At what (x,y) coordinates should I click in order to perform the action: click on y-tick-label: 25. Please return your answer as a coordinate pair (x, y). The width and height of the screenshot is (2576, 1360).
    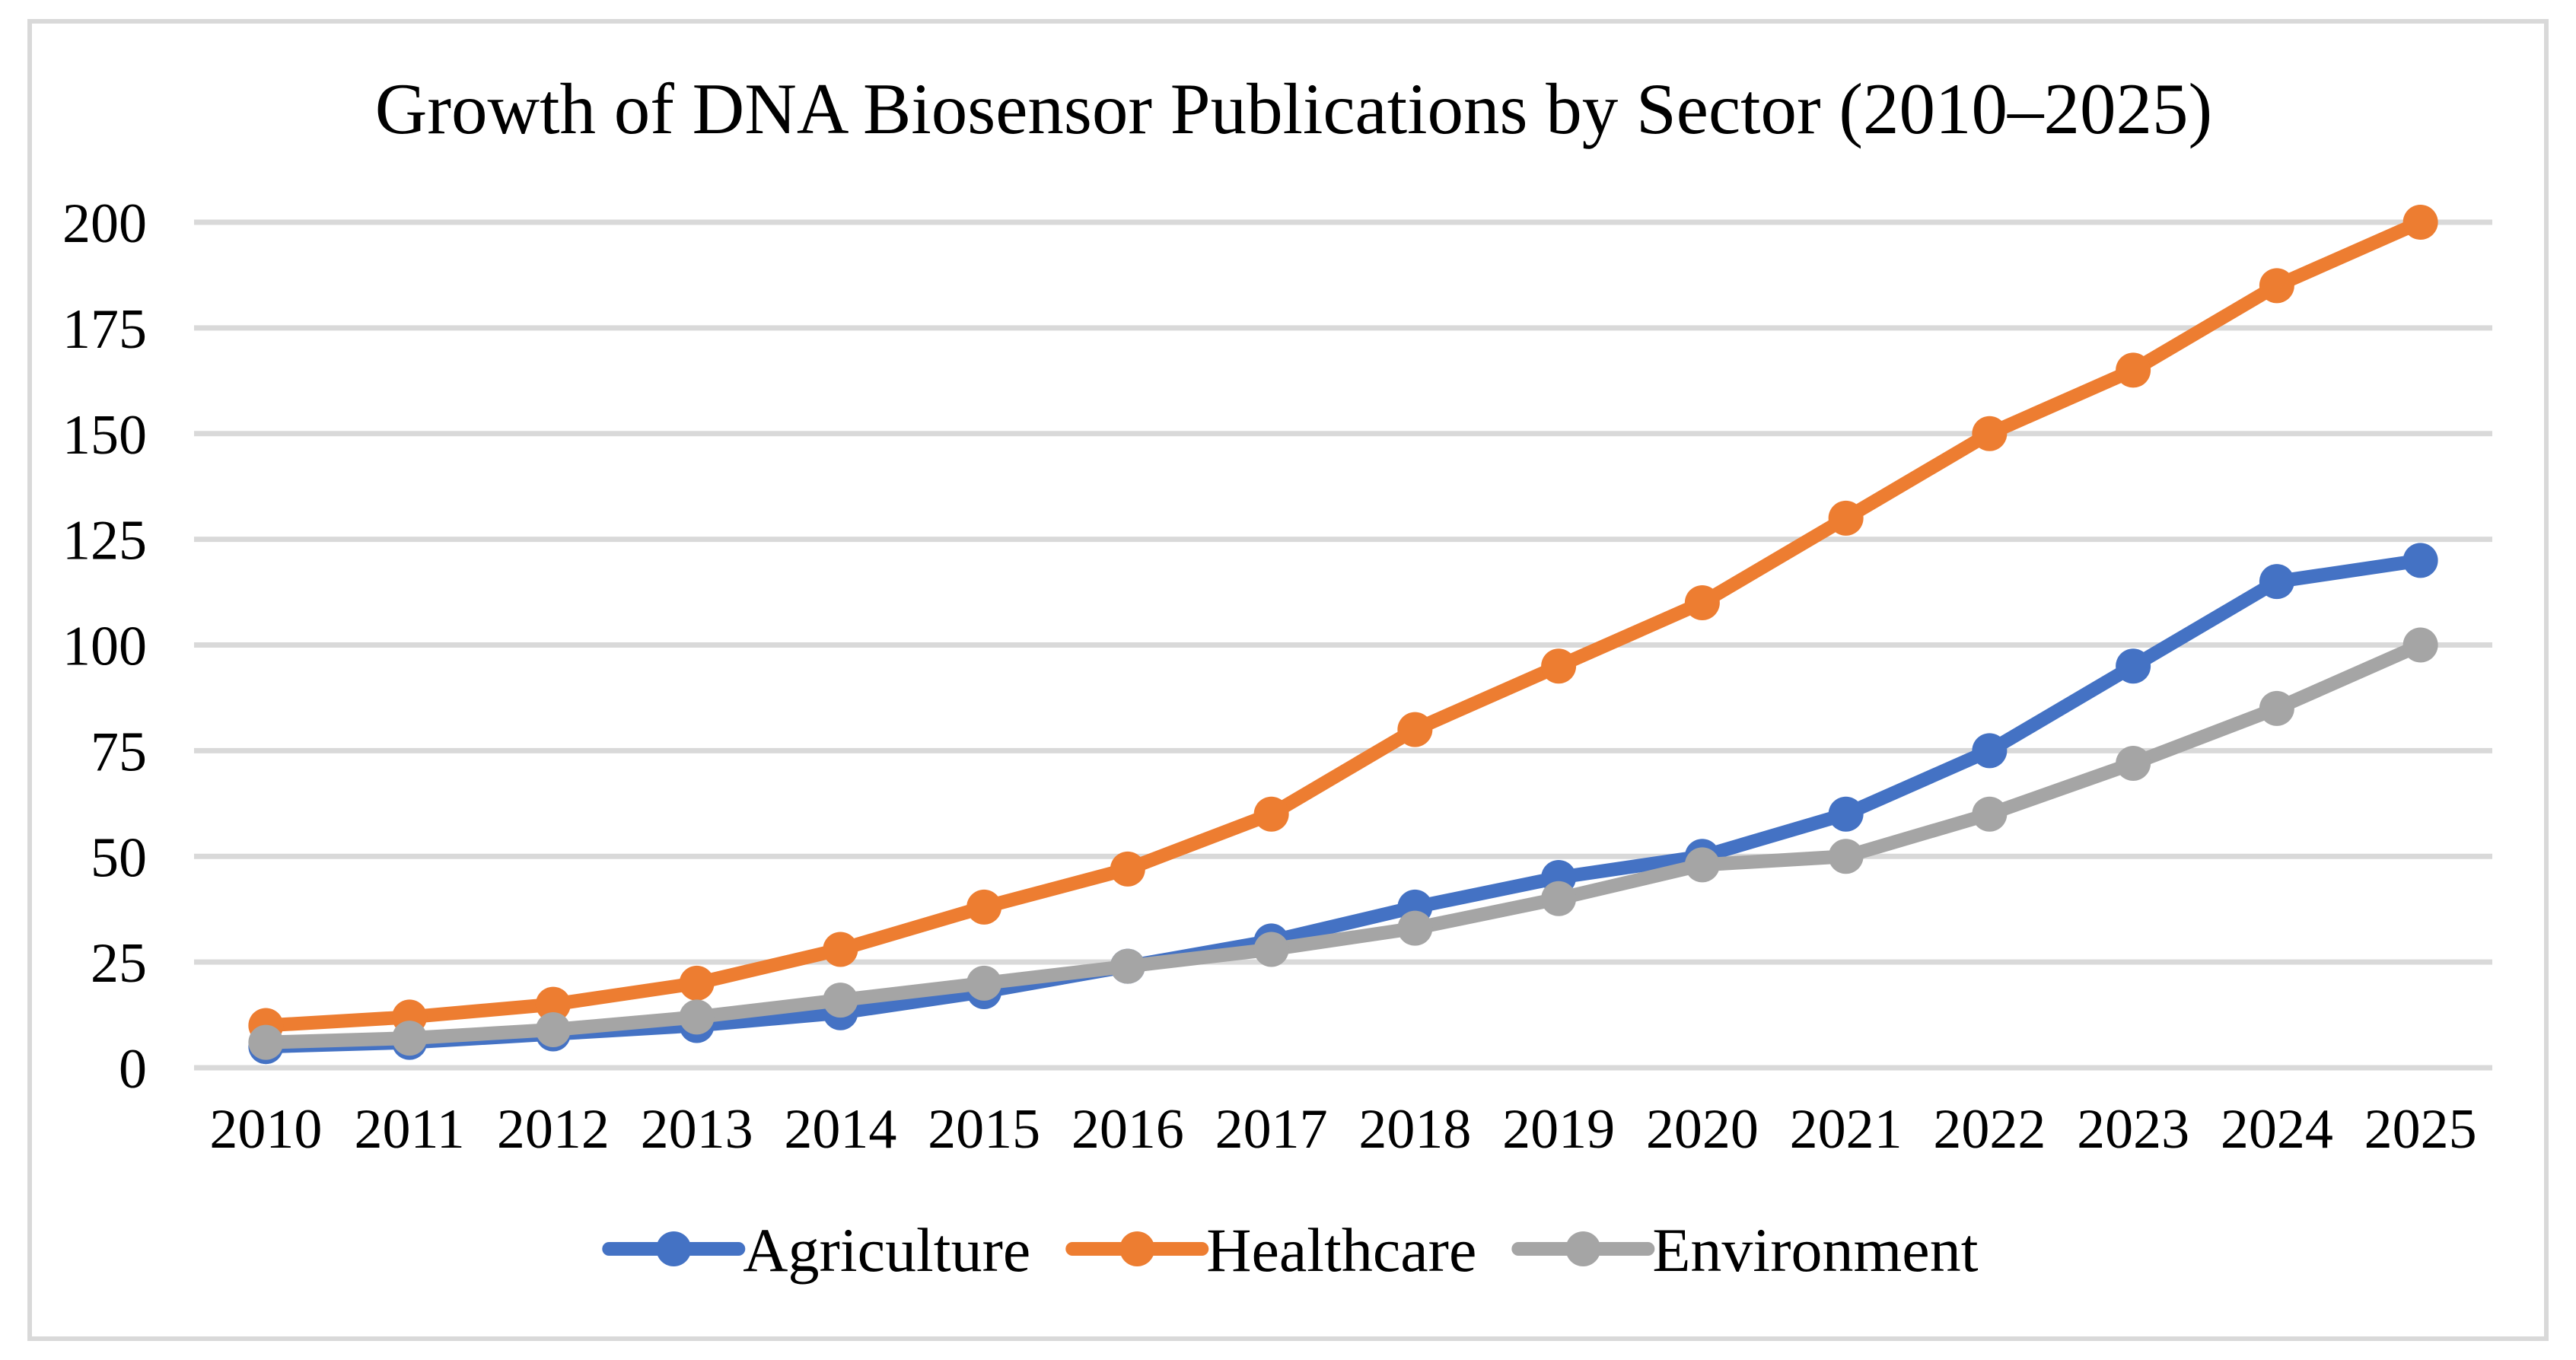
    Looking at the image, I should click on (119, 963).